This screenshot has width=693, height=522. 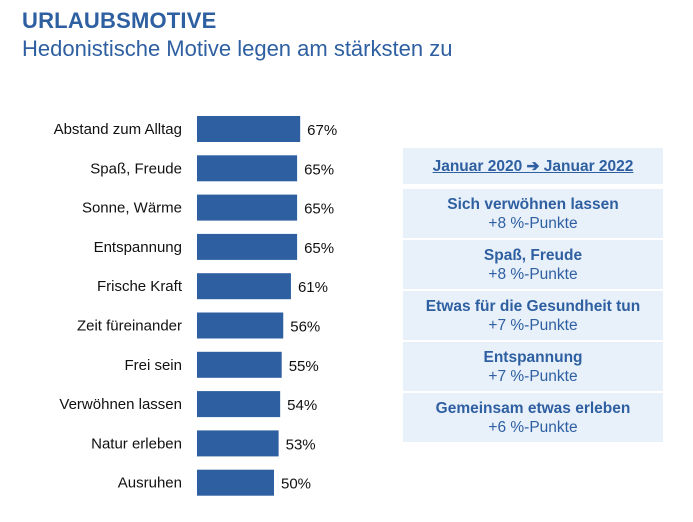 I want to click on category-label: Frische Kraft, so click(x=140, y=286).